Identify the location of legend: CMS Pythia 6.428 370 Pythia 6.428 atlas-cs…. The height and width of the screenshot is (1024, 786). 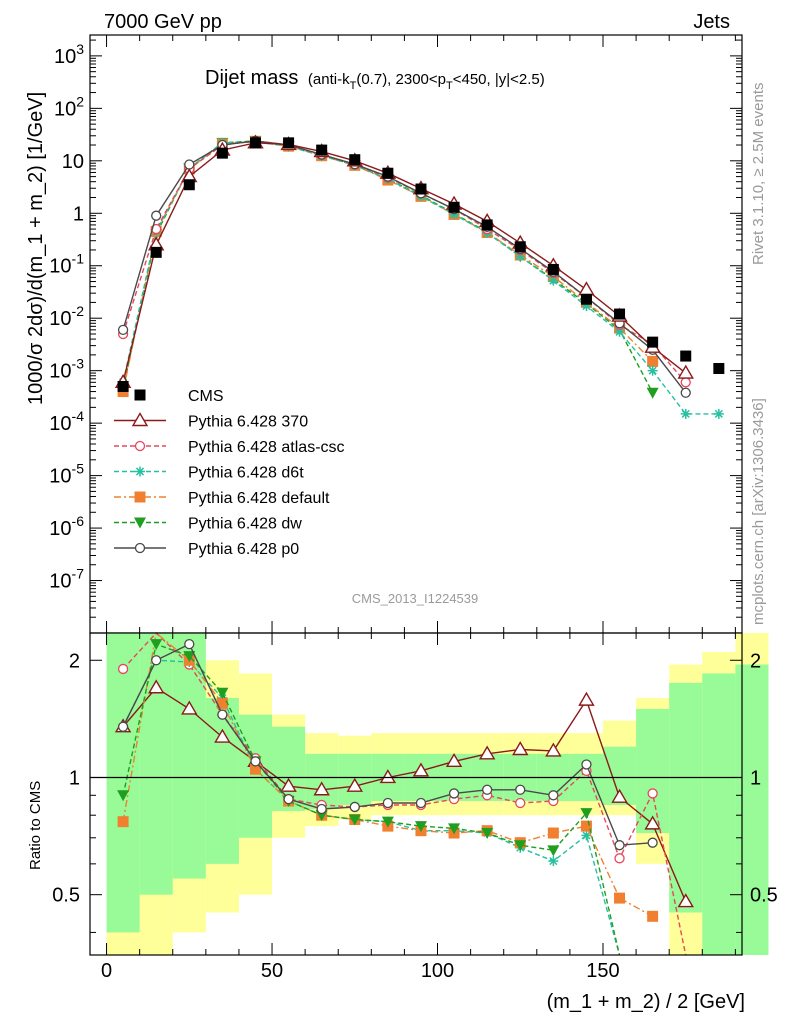
(229, 473).